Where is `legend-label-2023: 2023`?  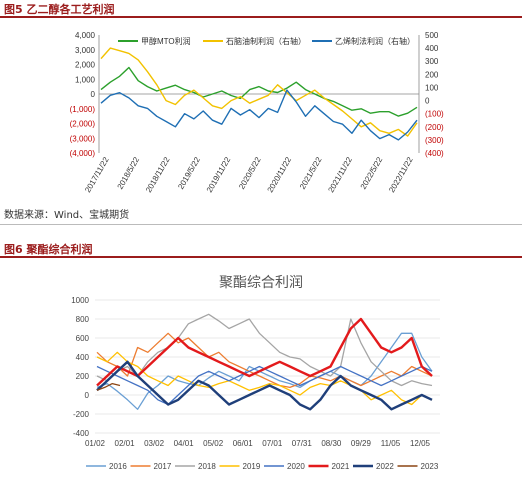
legend-label-2023: 2023 is located at coordinates (430, 466).